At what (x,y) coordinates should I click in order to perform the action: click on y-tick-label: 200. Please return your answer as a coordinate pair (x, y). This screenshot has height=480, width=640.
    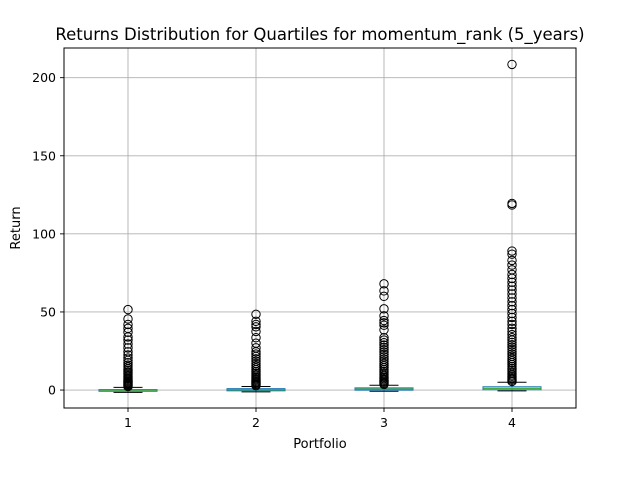
    Looking at the image, I should click on (44, 77).